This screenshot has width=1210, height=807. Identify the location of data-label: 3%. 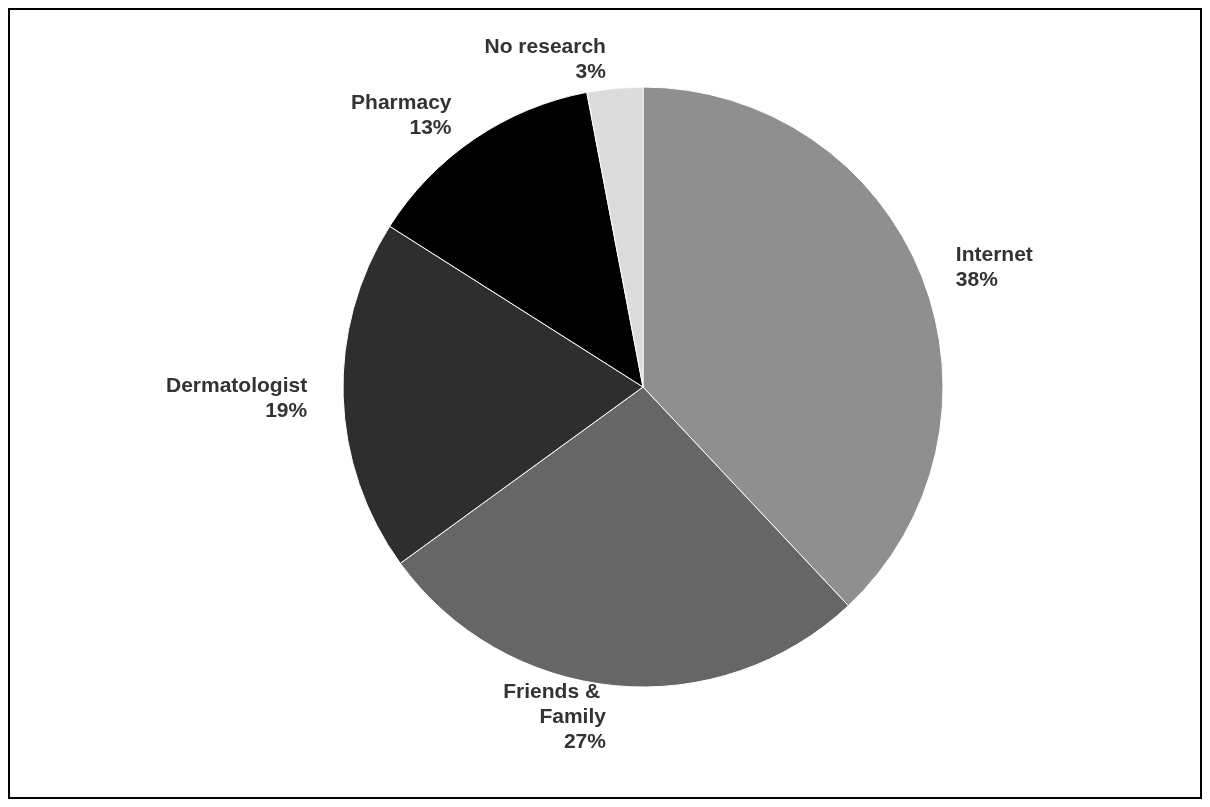
(591, 71).